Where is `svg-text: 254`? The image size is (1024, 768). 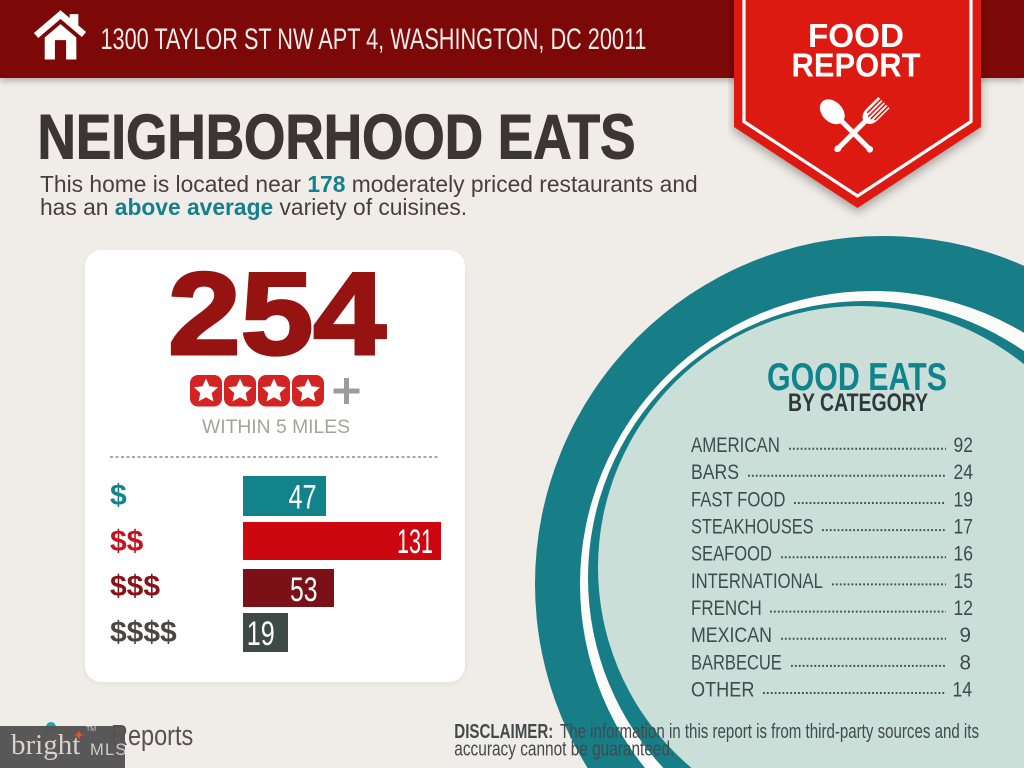 svg-text: 254 is located at coordinates (277, 313).